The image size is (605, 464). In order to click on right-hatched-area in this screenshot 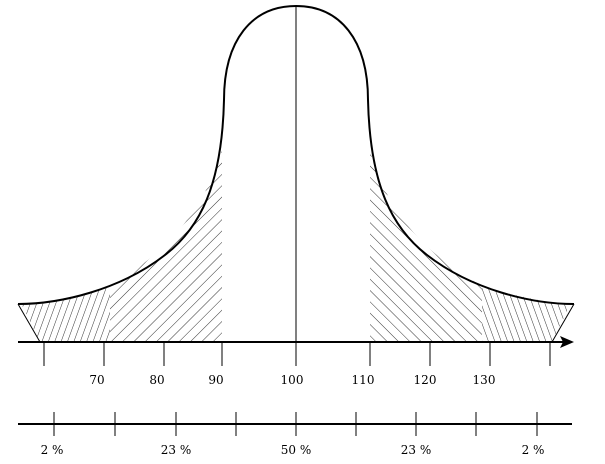, I will do `click(426, 246)`.